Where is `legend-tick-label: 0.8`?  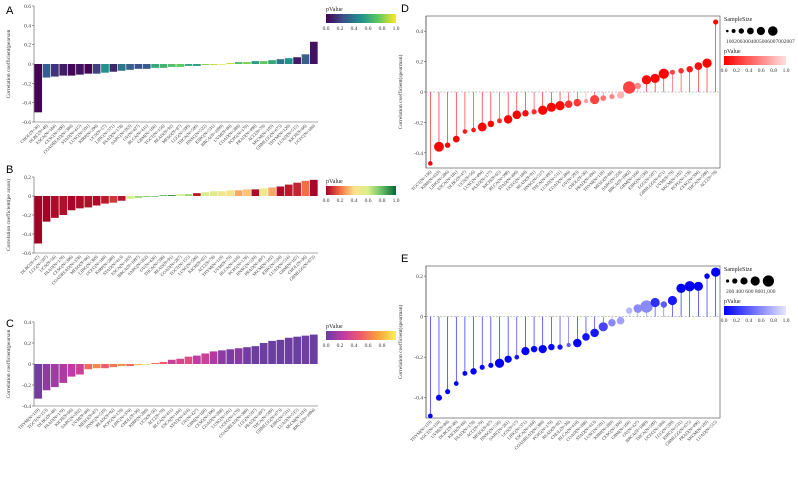 legend-tick-label: 0.8 is located at coordinates (382, 29).